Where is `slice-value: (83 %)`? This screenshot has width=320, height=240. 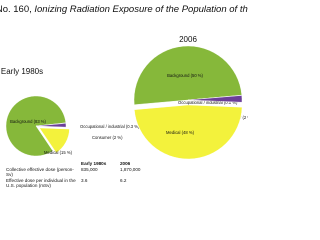
slice-value: (83 %) is located at coordinates (40, 121).